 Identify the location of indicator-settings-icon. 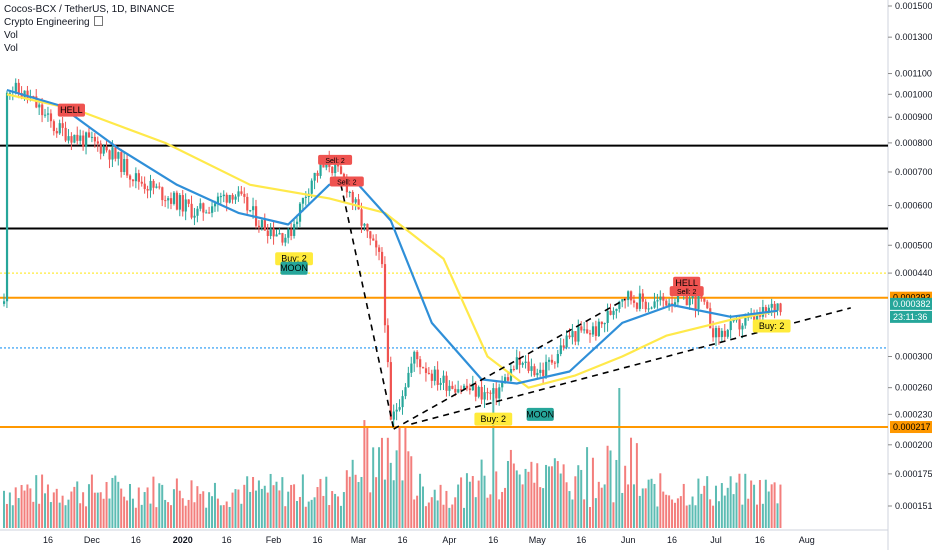
(99, 21).